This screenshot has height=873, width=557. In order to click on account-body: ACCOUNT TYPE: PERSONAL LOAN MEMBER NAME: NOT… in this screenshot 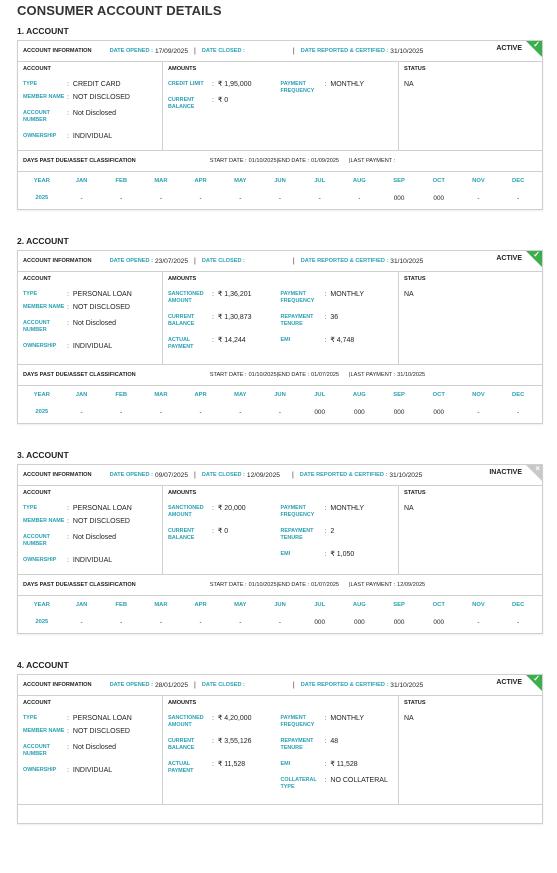, I will do `click(280, 750)`.